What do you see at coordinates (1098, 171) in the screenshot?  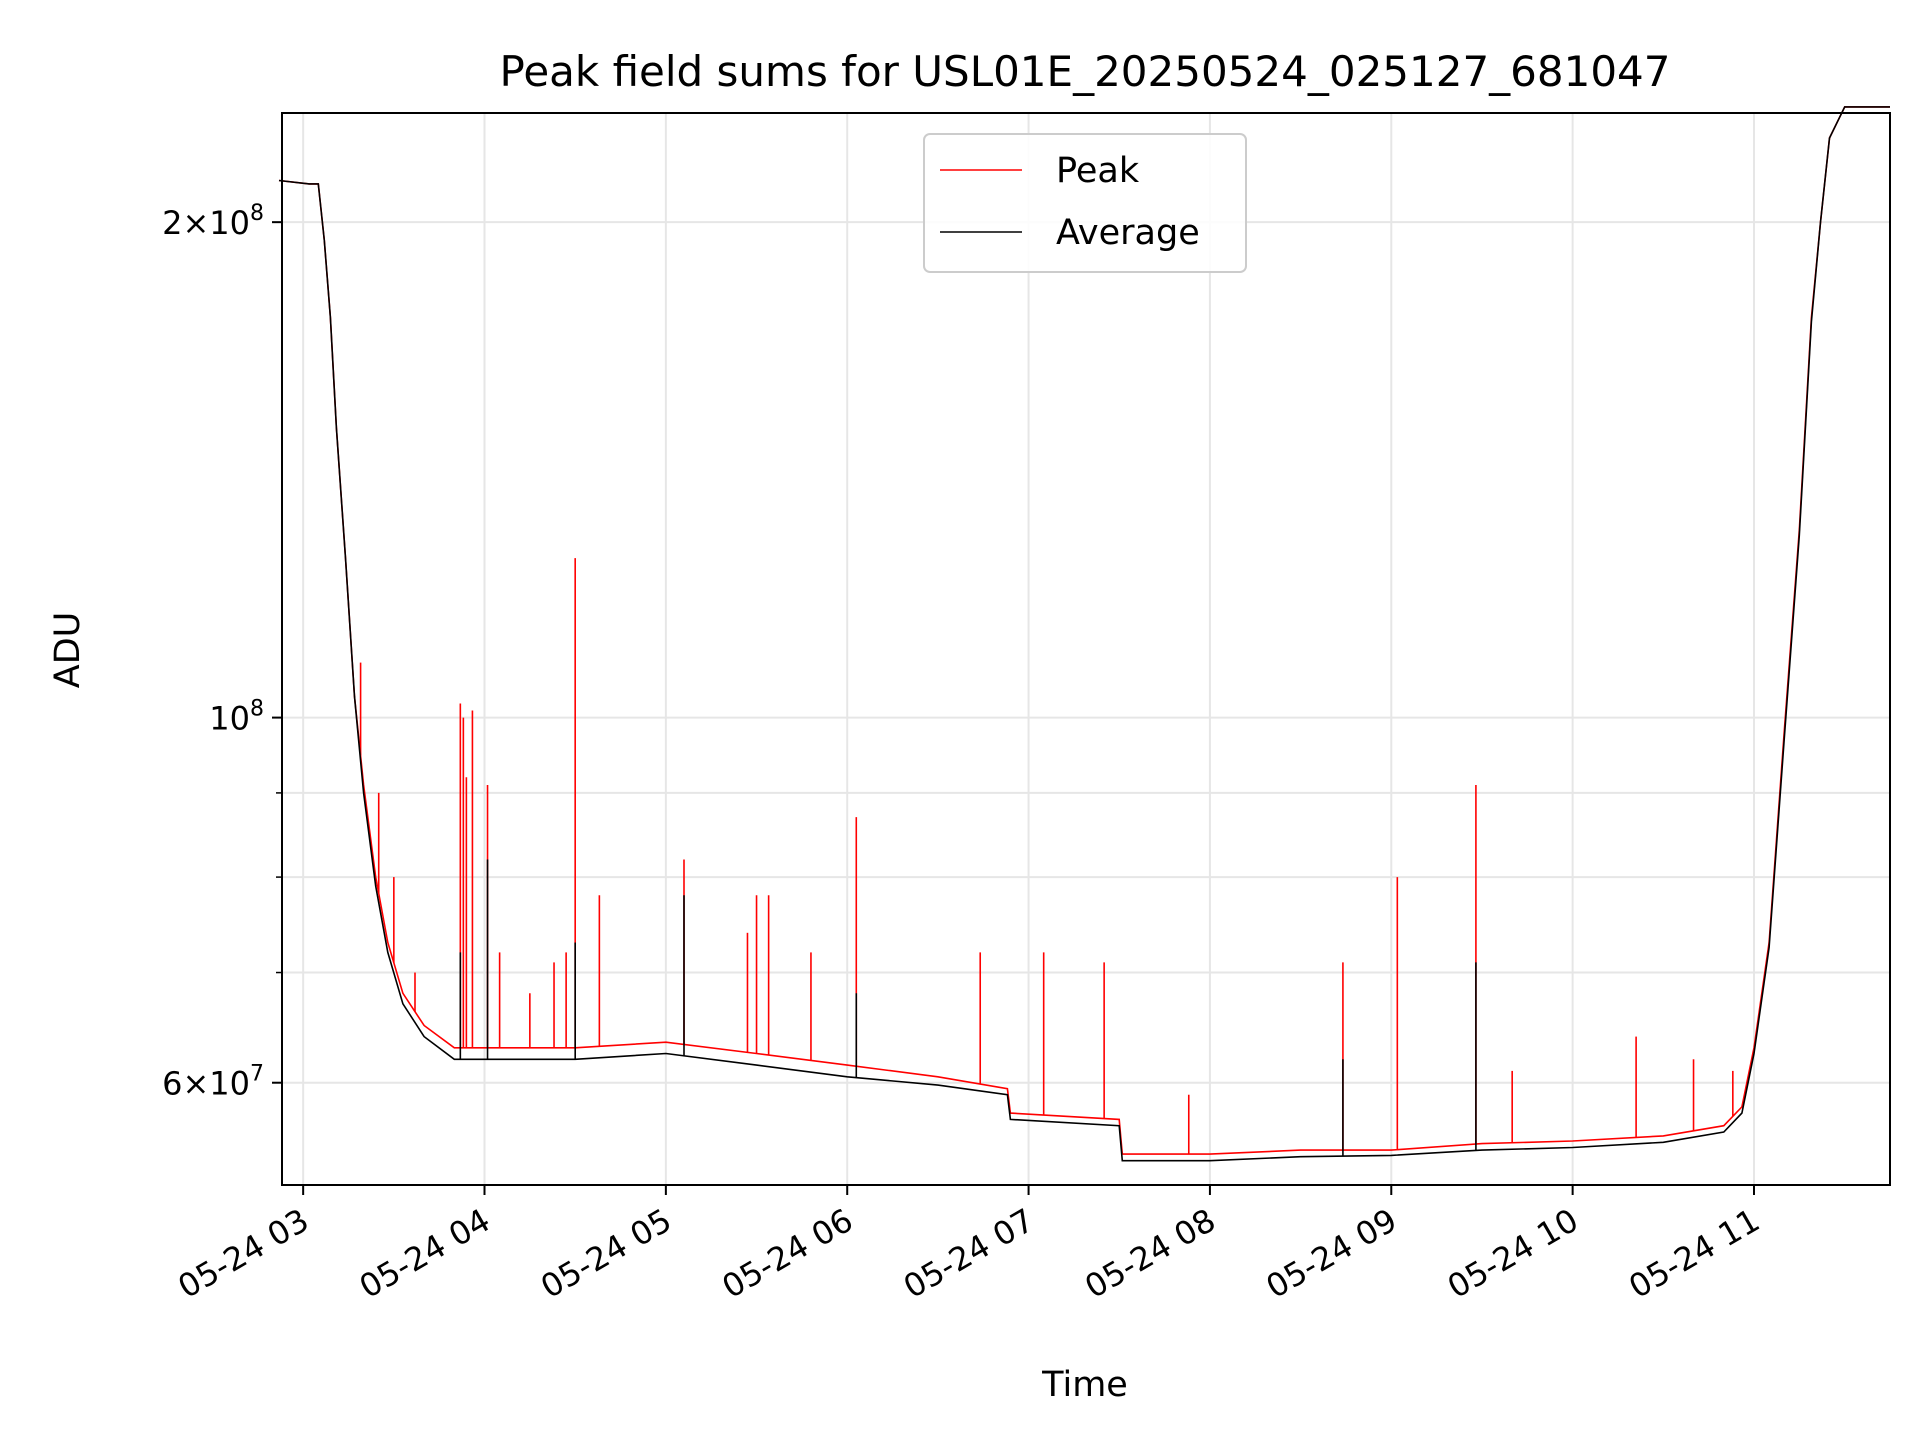 I see `legend-label-peak: Peak` at bounding box center [1098, 171].